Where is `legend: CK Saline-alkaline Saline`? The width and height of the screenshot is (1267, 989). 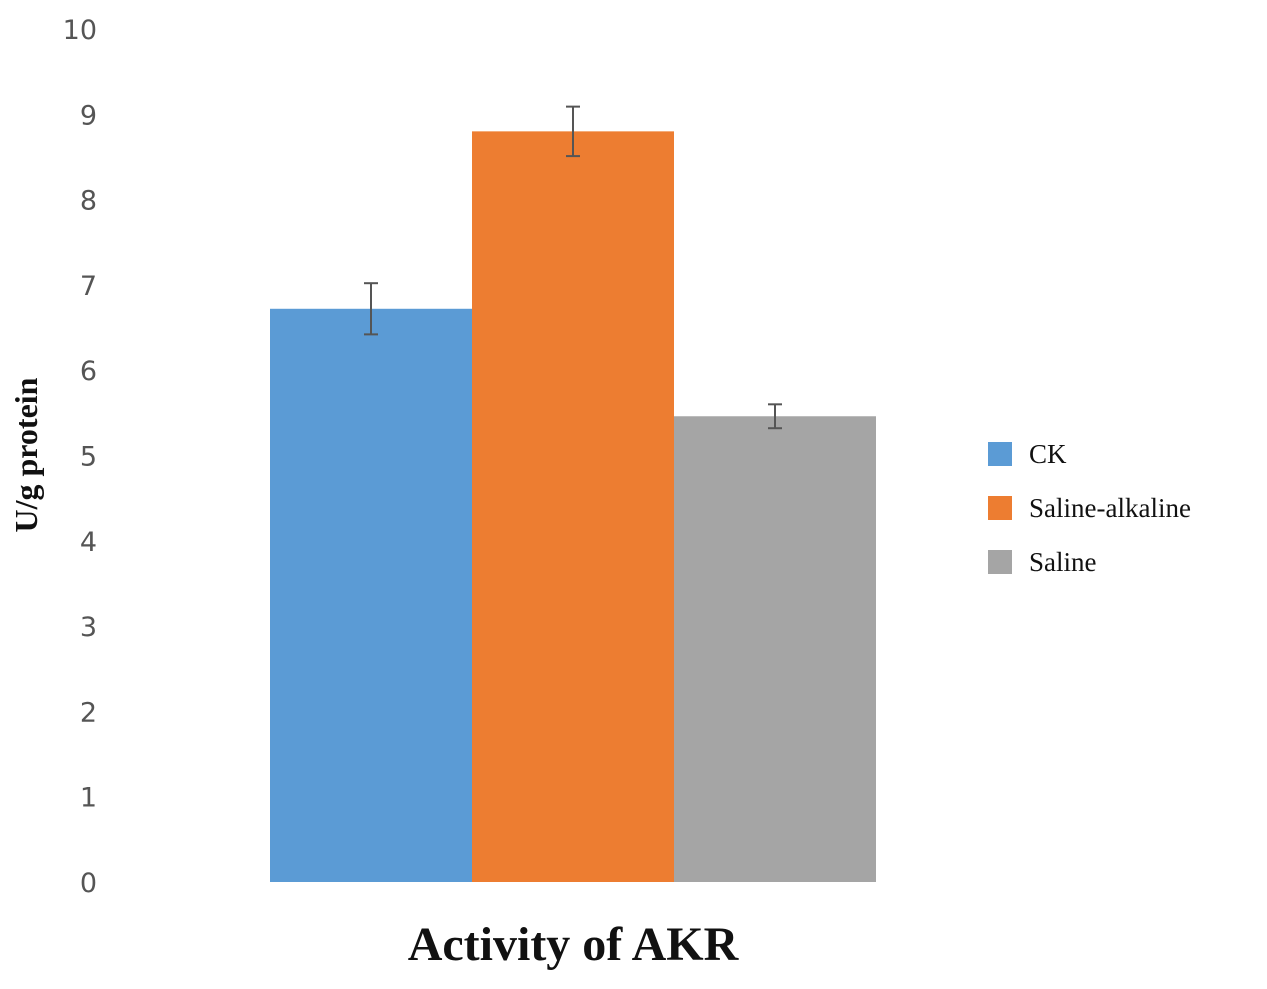 legend: CK Saline-alkaline Saline is located at coordinates (1089, 508).